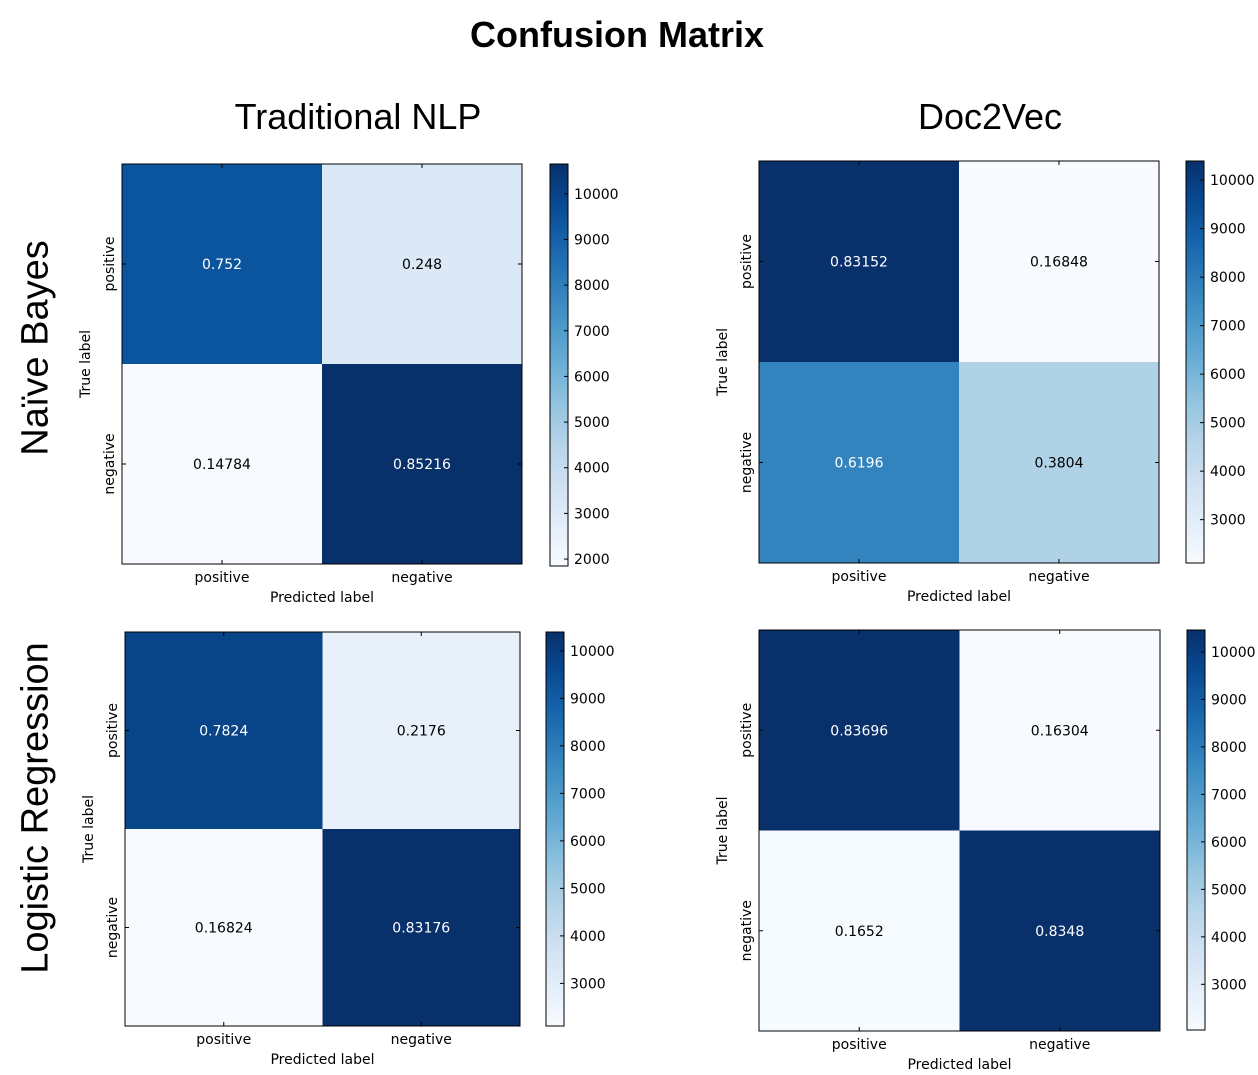 The image size is (1258, 1075). I want to click on cell-value-label: 0.1652, so click(859, 932).